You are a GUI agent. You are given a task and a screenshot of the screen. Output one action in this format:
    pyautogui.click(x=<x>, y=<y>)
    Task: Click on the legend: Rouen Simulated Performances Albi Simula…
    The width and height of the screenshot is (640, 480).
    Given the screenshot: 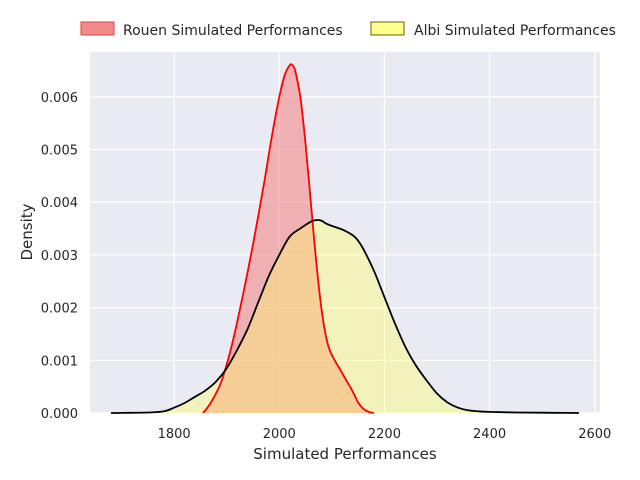 What is the action you would take?
    pyautogui.click(x=348, y=30)
    